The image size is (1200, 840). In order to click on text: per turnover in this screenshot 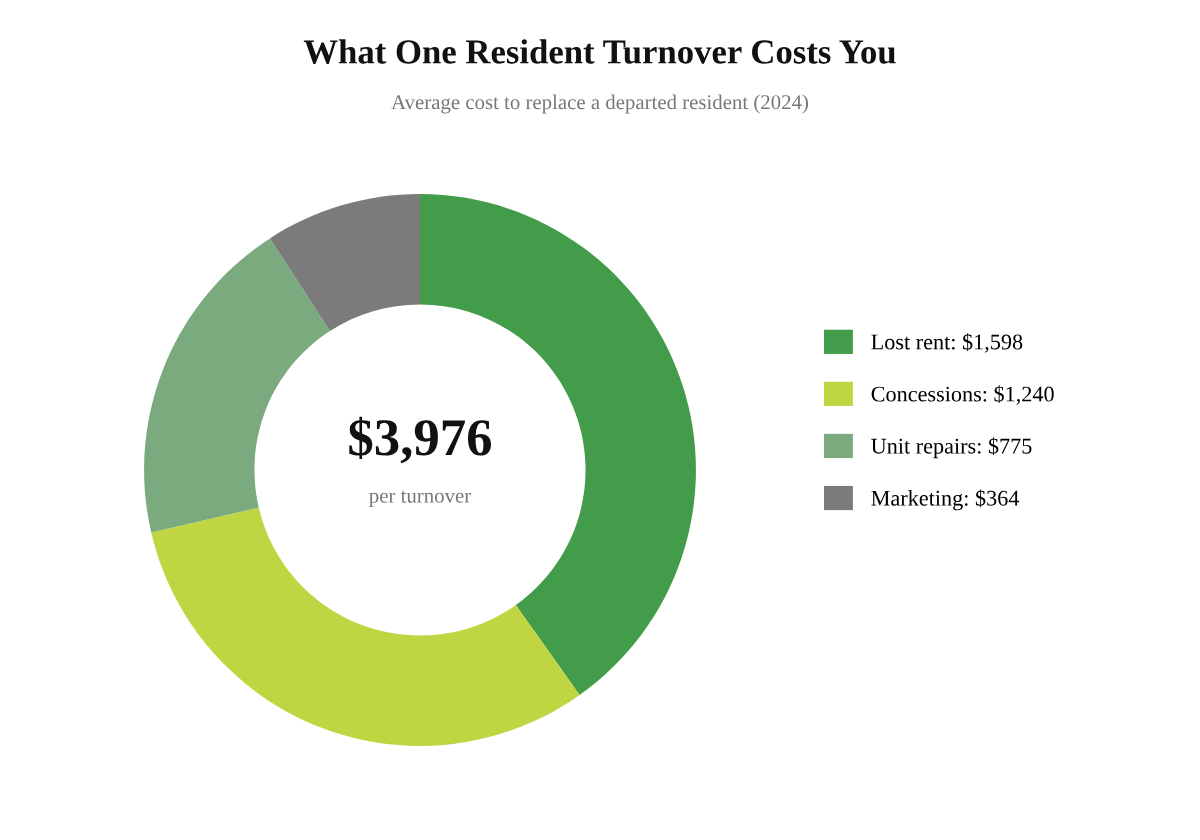, I will do `click(420, 499)`.